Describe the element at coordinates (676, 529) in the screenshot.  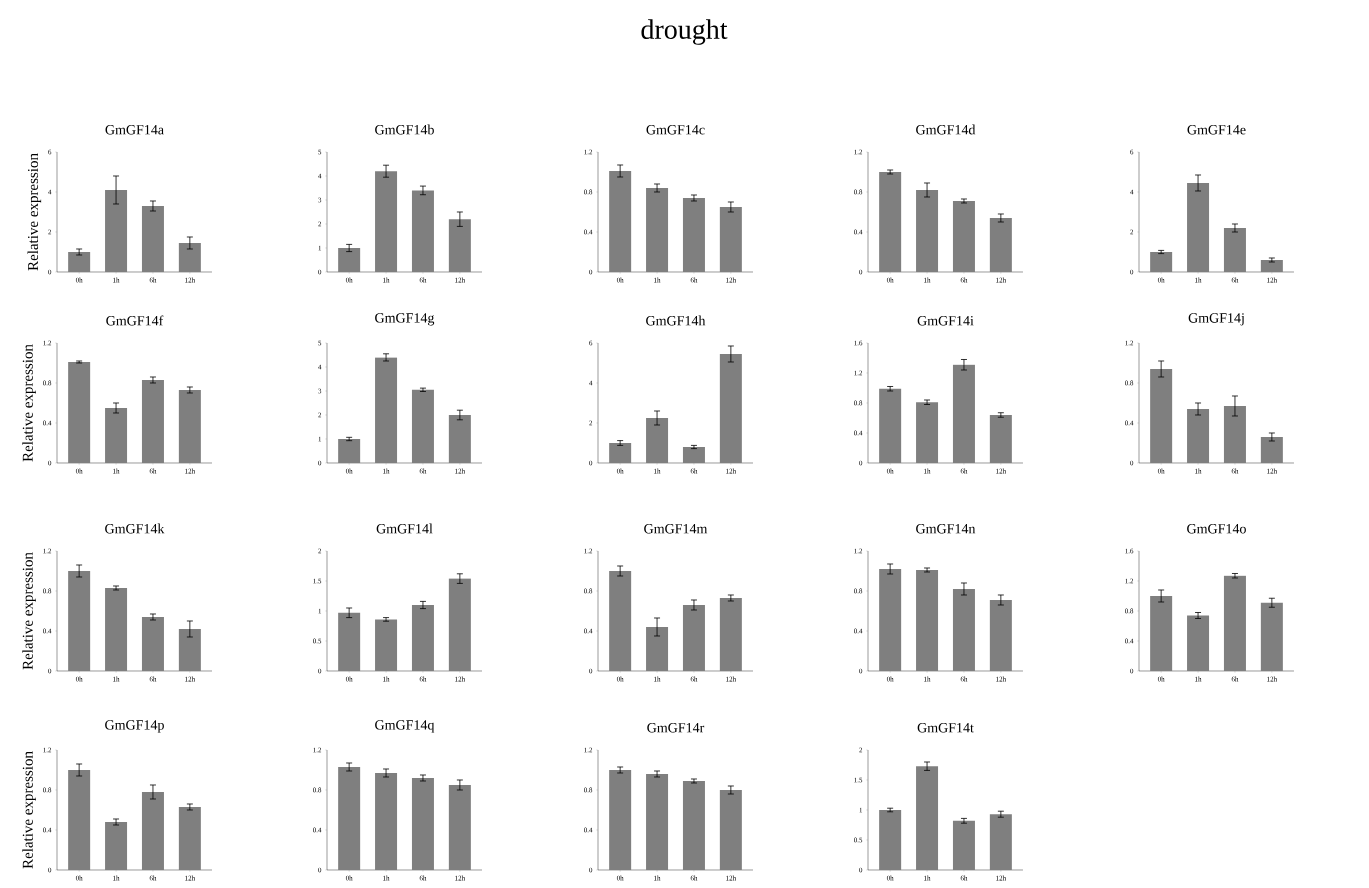
I see `chart-title: GmGF14m` at that location.